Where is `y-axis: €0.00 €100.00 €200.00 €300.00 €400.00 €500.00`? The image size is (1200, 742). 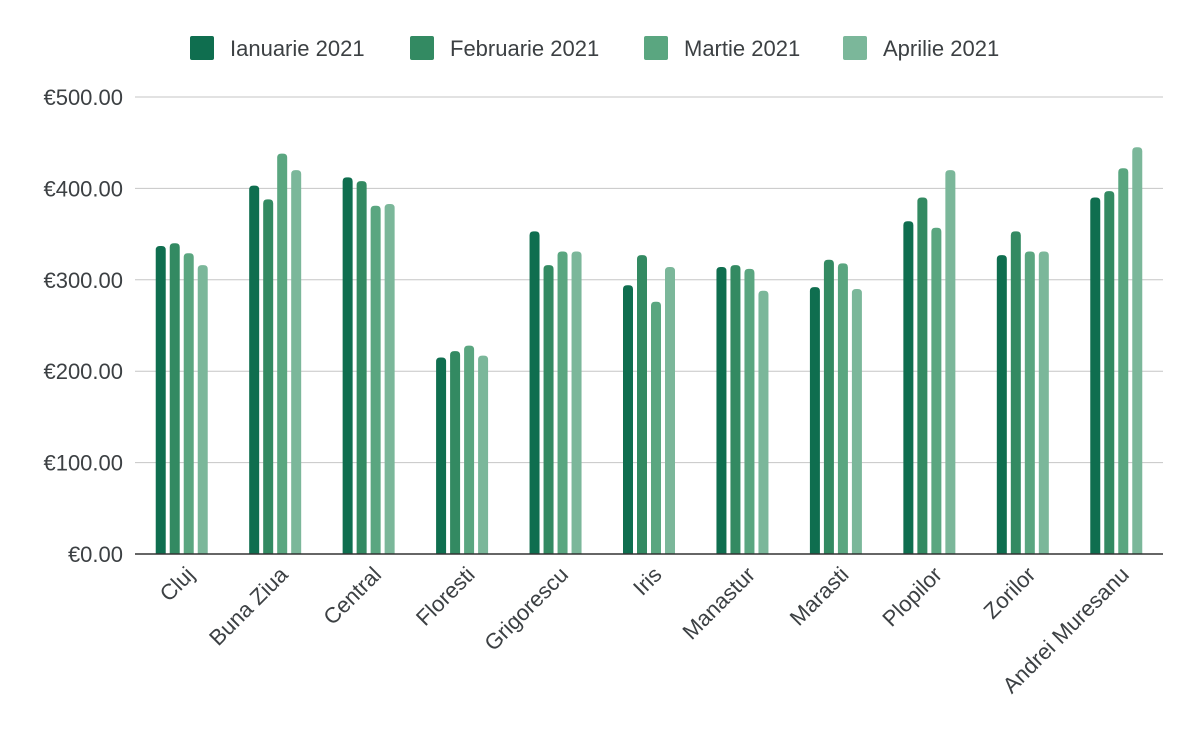
y-axis: €0.00 €100.00 €200.00 €300.00 €400.00 €500.00 is located at coordinates (83, 326).